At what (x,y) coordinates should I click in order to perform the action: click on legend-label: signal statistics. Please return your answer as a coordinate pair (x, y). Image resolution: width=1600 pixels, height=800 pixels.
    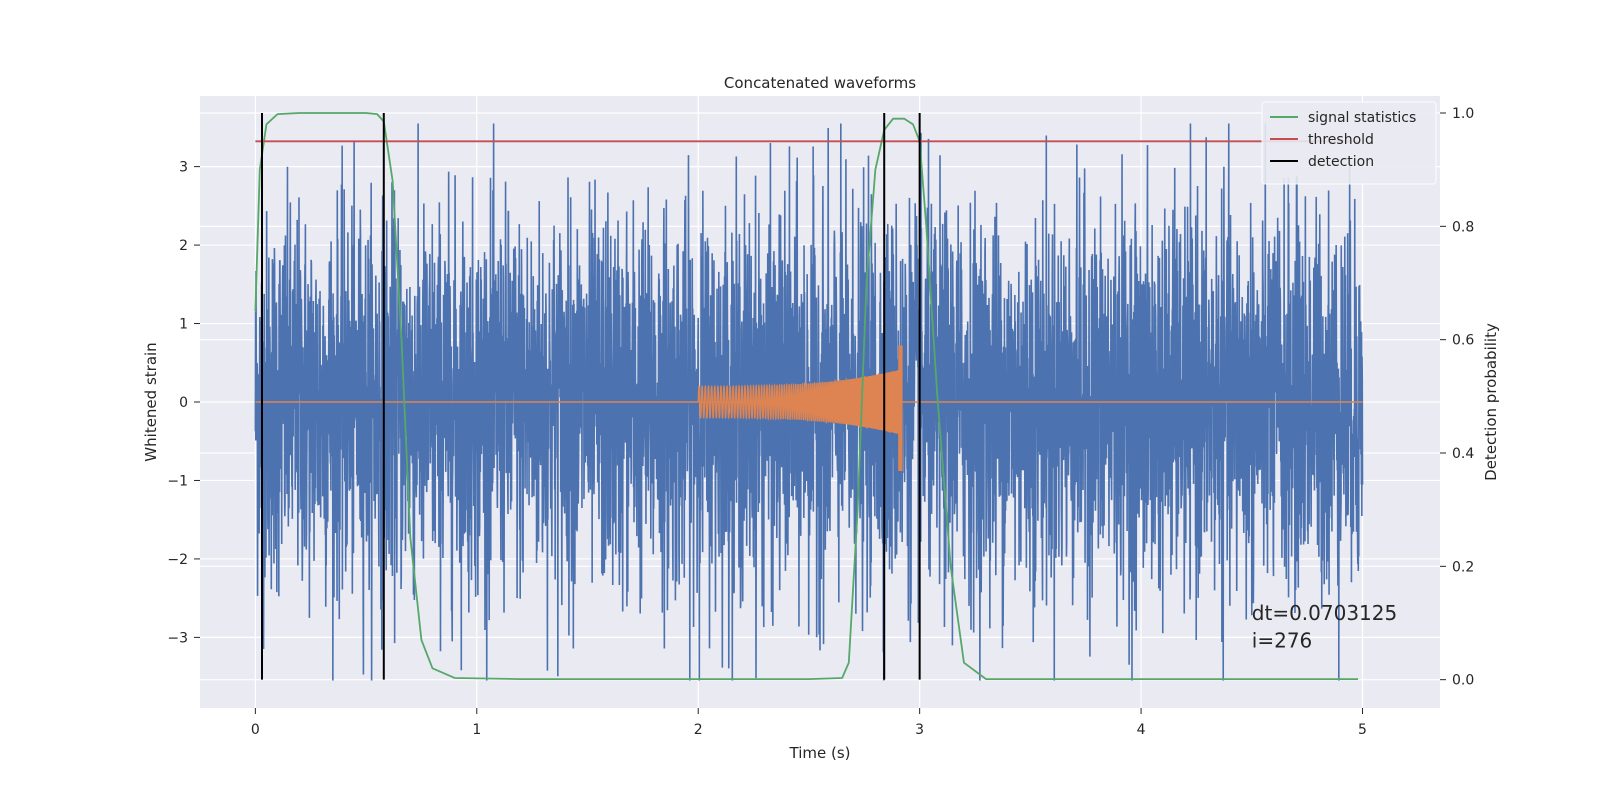
    Looking at the image, I should click on (1362, 118).